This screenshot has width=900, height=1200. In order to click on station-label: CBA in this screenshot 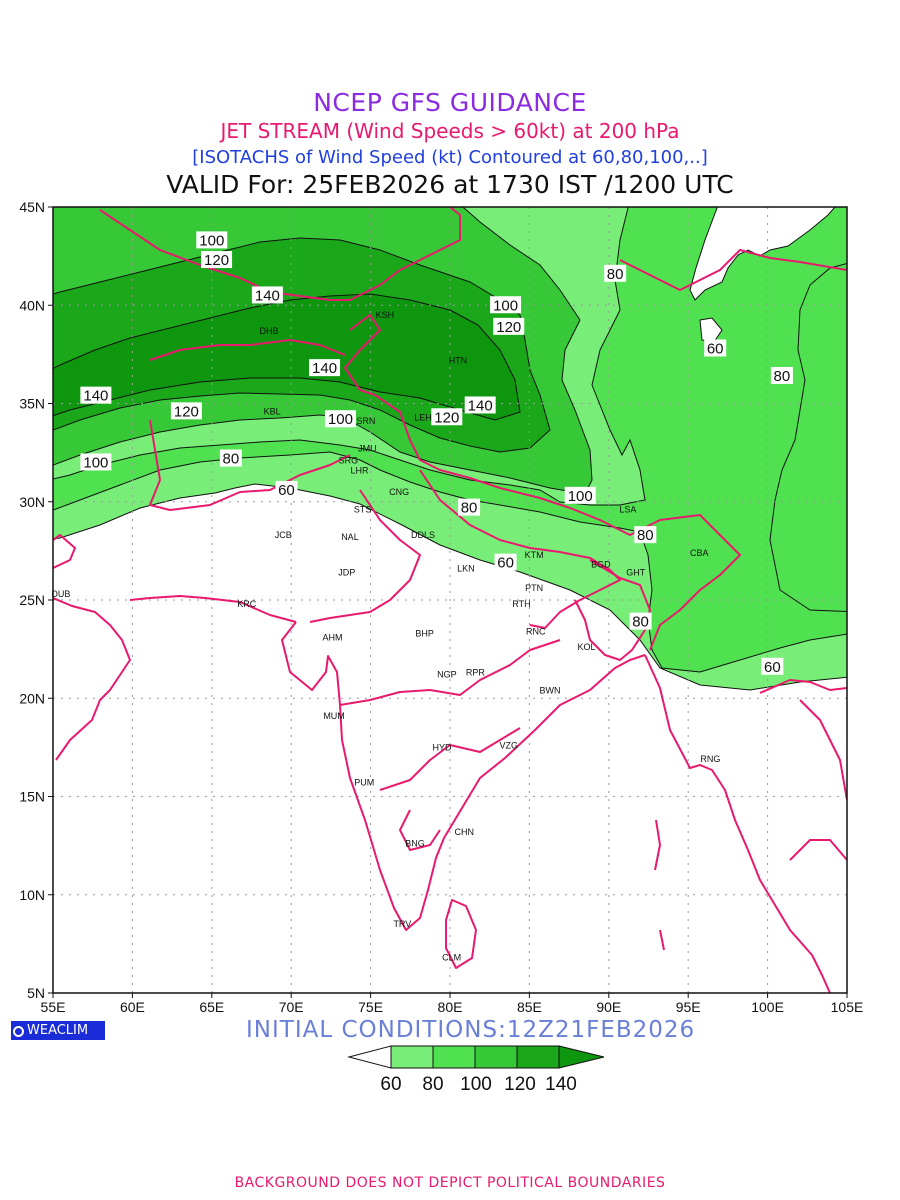, I will do `click(699, 553)`.